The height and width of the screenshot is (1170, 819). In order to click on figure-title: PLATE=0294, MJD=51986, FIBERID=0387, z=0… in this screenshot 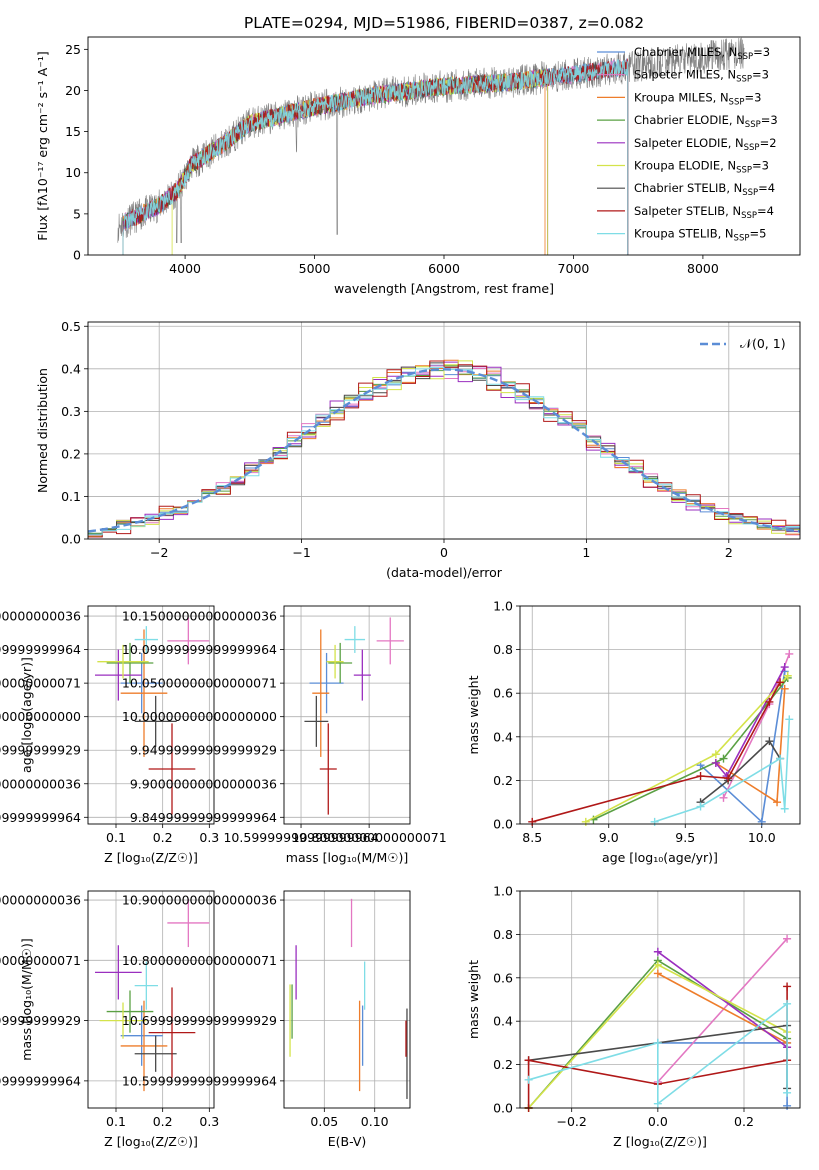, I will do `click(444, 23)`.